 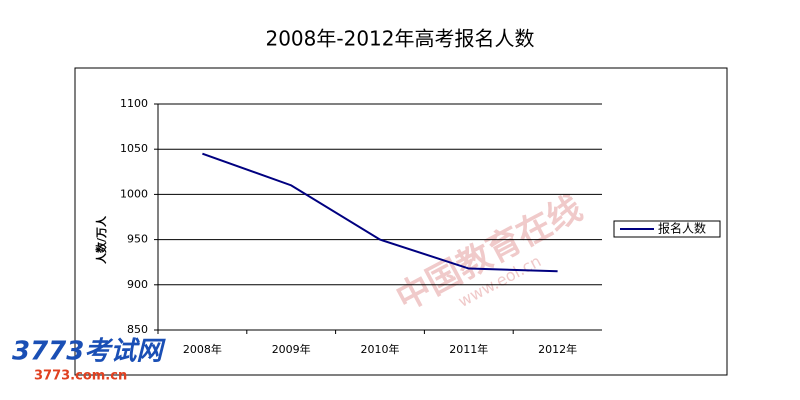 What do you see at coordinates (137, 284) in the screenshot?
I see `y-tick-label: 900` at bounding box center [137, 284].